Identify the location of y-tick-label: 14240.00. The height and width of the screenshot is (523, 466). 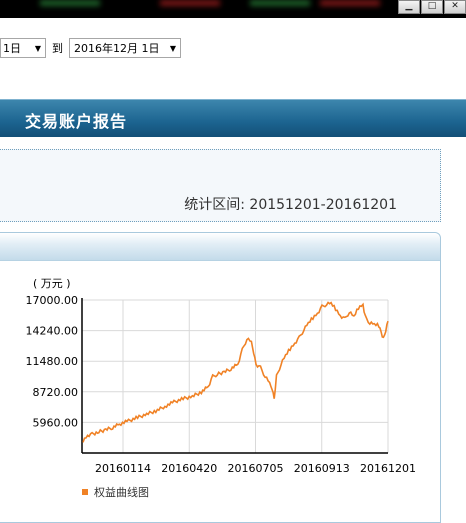
(52, 331).